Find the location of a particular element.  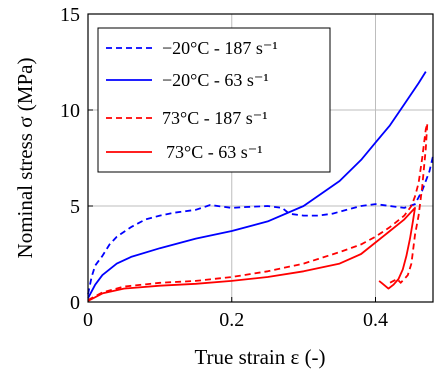

legend-label-series-1: −20°C - 187 s⁻¹ is located at coordinates (220, 48).